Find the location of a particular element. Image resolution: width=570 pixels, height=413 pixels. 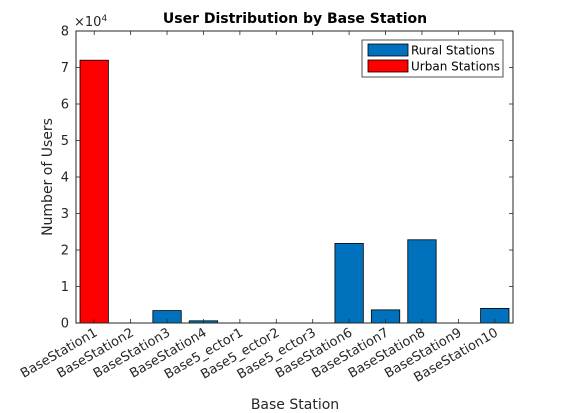

y-tick-label: 7 is located at coordinates (65, 68).